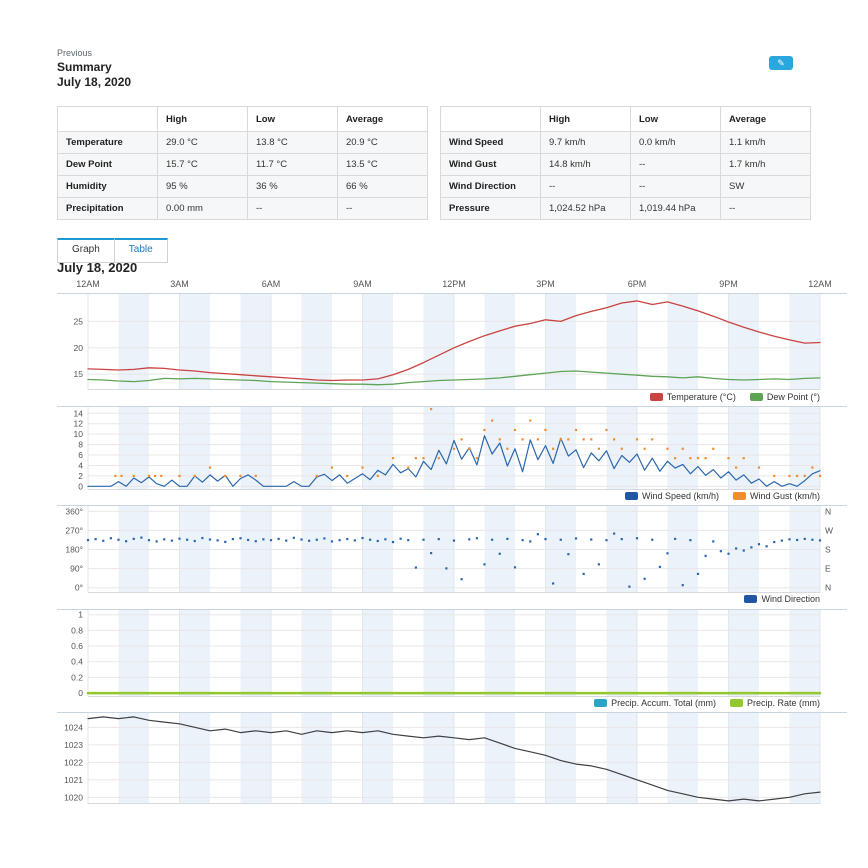 The width and height of the screenshot is (868, 868). What do you see at coordinates (820, 284) in the screenshot?
I see `x-axis-label: 12AM` at bounding box center [820, 284].